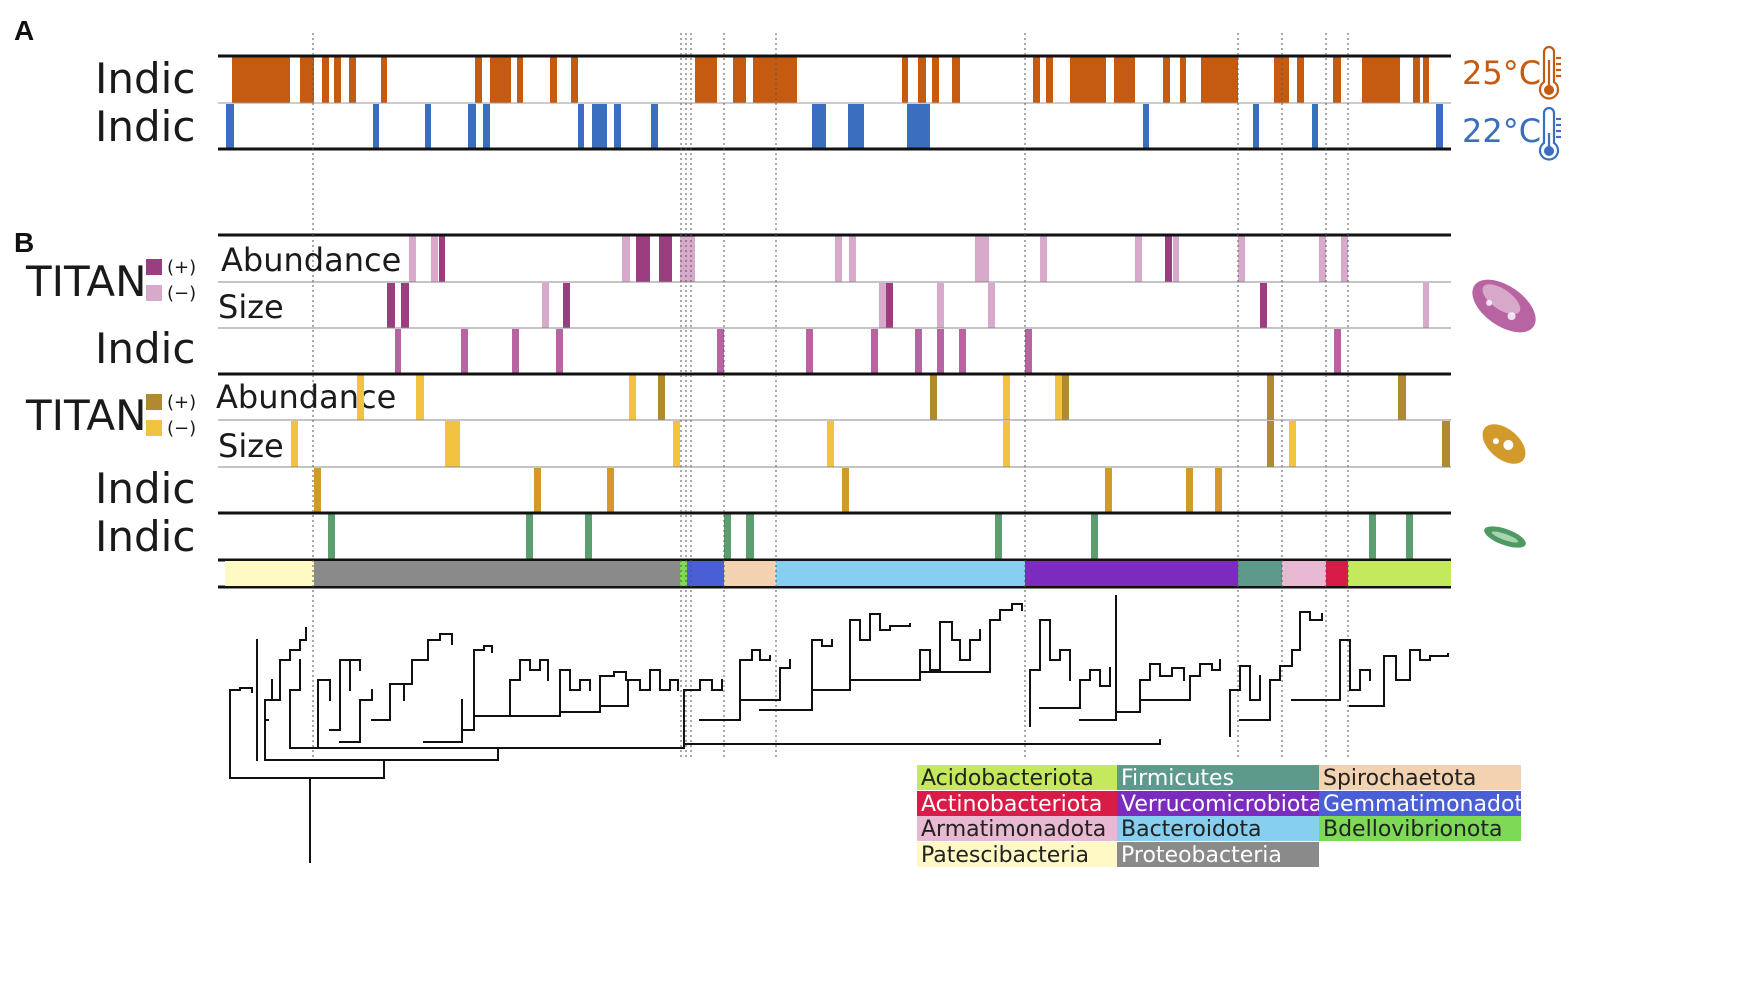 Image resolution: width=1762 pixels, height=983 pixels. Describe the element at coordinates (1005, 855) in the screenshot. I see `legend-label: Patescibacteria` at that location.